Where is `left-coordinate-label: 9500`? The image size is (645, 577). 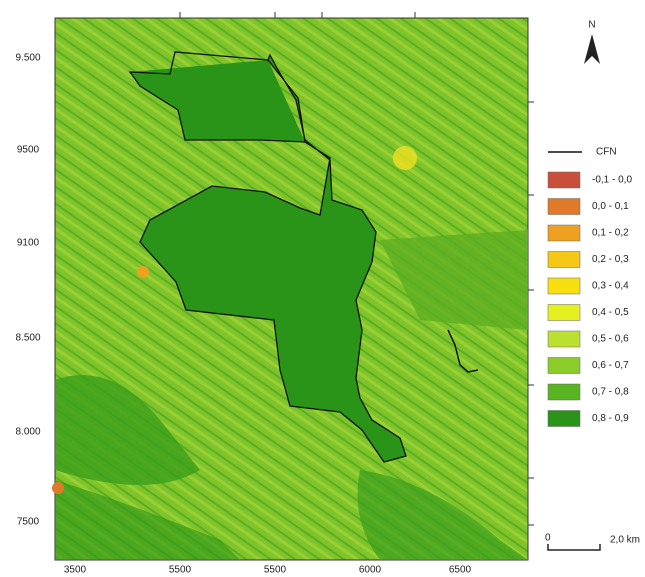
left-coordinate-label: 9500 is located at coordinates (28, 150).